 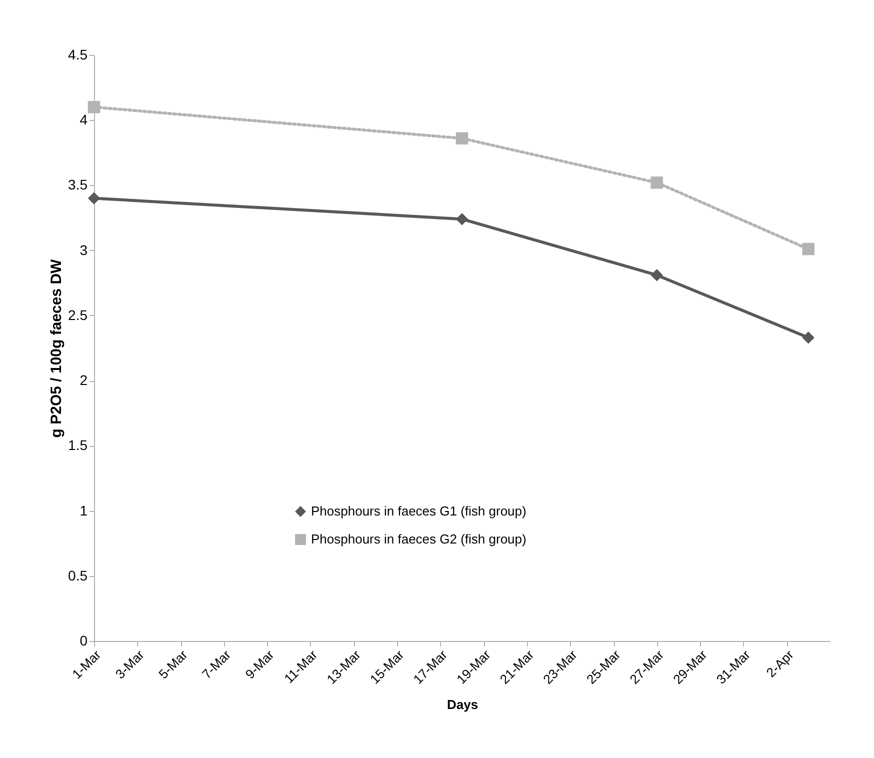 I want to click on y-tick-label: 3.5, so click(x=78, y=184).